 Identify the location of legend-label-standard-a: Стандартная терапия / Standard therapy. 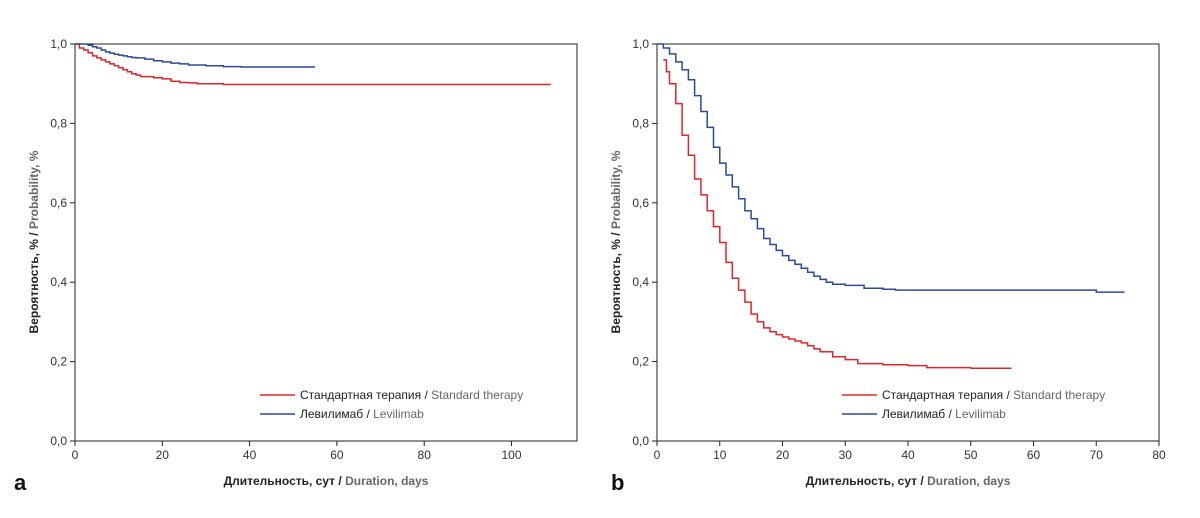
(411, 395).